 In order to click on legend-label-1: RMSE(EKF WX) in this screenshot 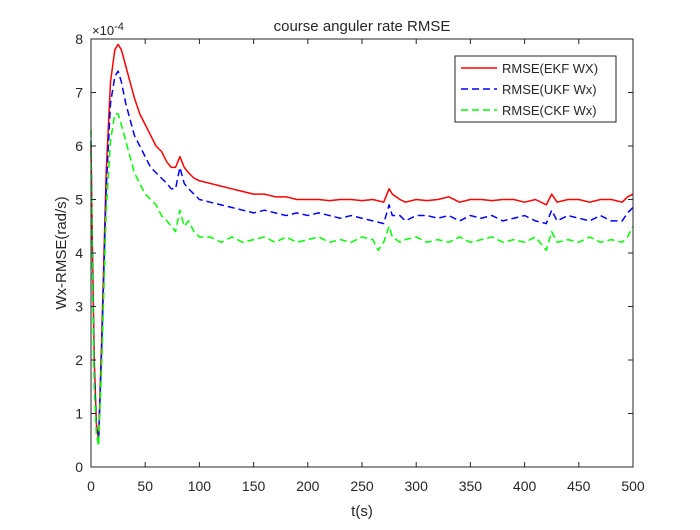, I will do `click(550, 68)`.